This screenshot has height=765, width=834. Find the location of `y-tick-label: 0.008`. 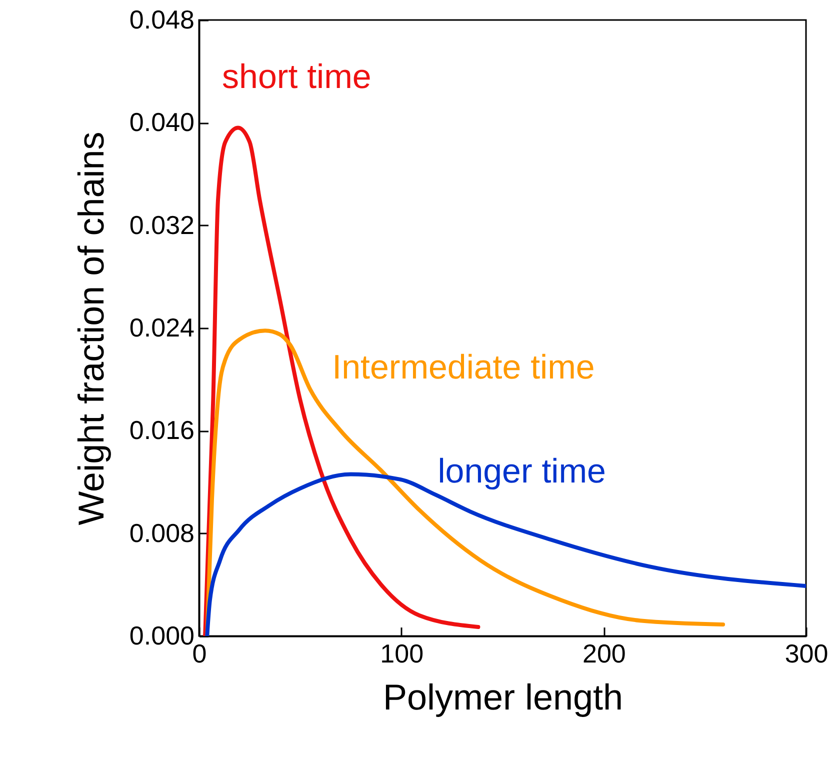

y-tick-label: 0.008 is located at coordinates (161, 533).